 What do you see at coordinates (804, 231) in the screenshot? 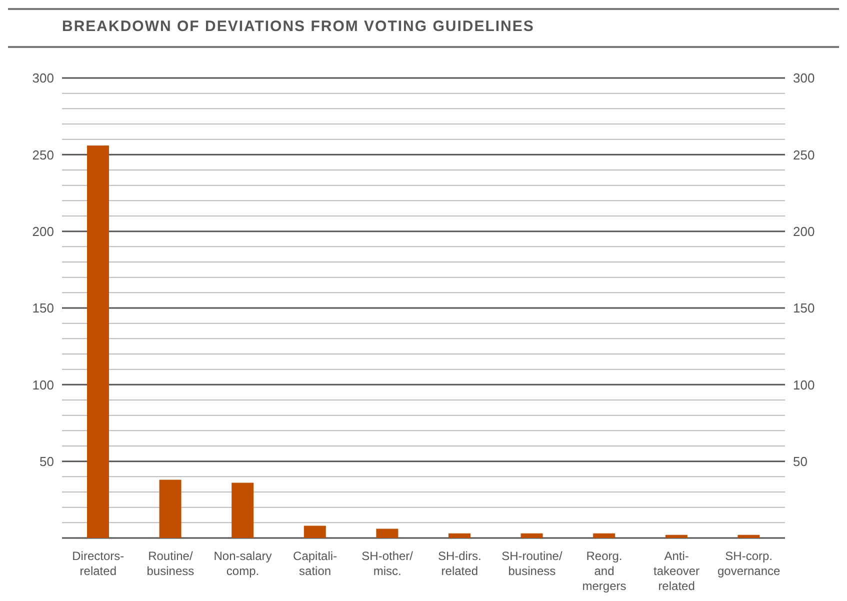
I see `y2-tick-label: 200` at bounding box center [804, 231].